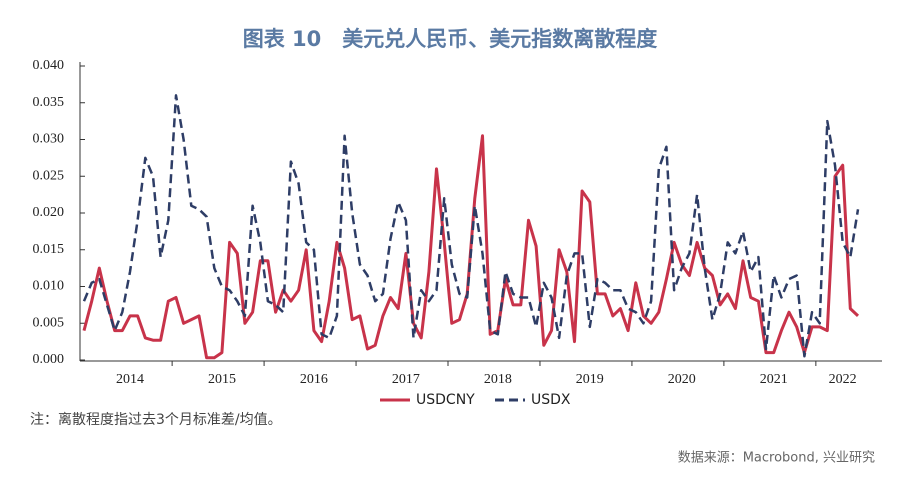 This screenshot has width=900, height=478. What do you see at coordinates (49, 286) in the screenshot?
I see `y-tick-label: 0.010` at bounding box center [49, 286].